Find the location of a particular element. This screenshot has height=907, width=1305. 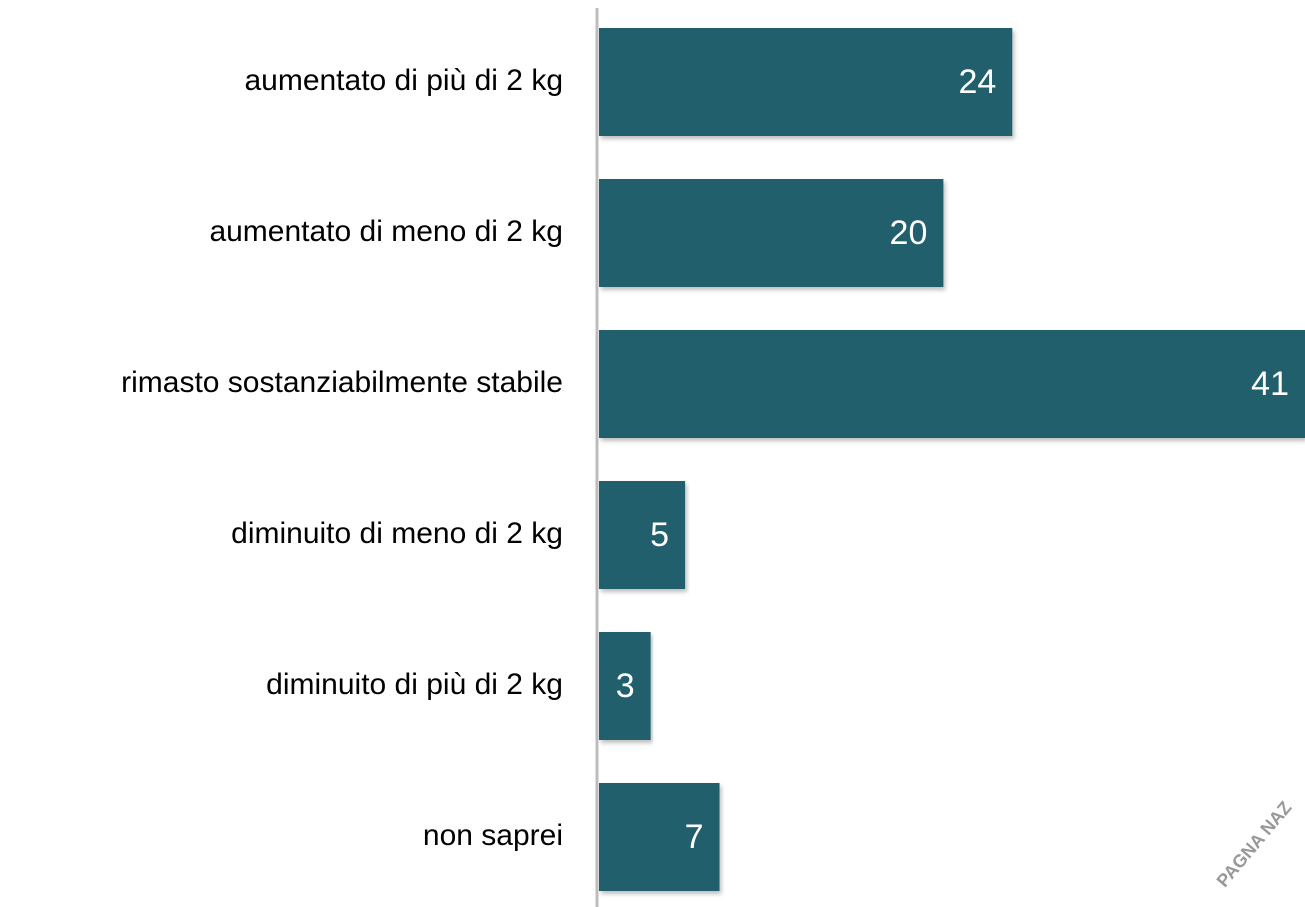

value-label: 7 is located at coordinates (694, 837).